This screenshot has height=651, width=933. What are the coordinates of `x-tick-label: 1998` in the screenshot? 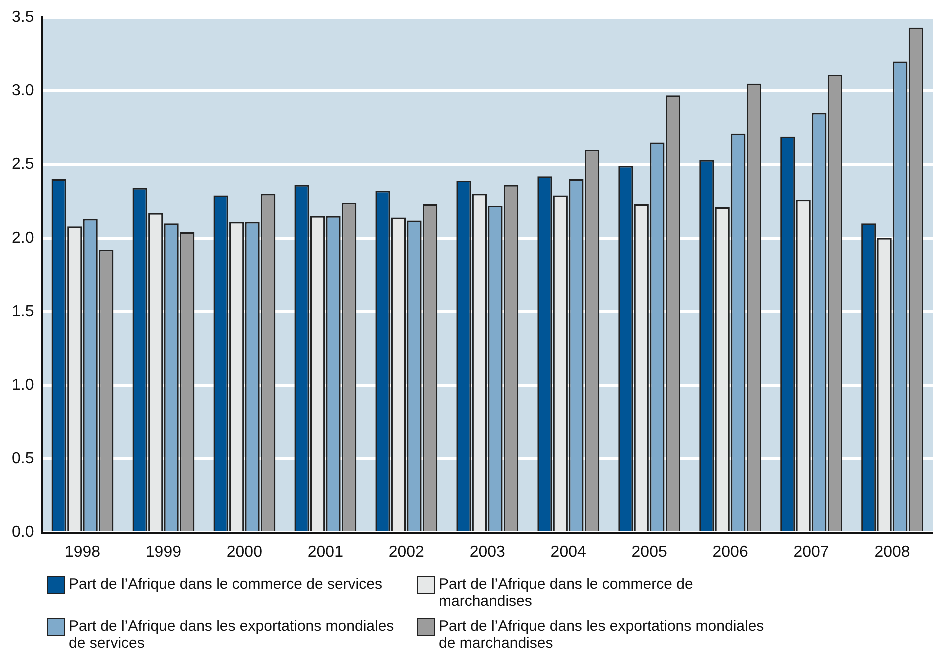 It's located at (82, 552).